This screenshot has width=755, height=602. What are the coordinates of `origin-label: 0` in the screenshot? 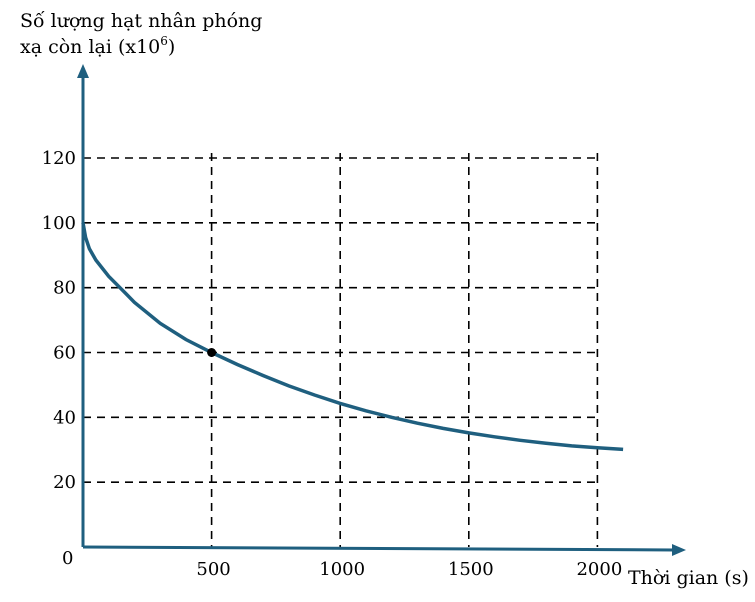 It's located at (67, 558).